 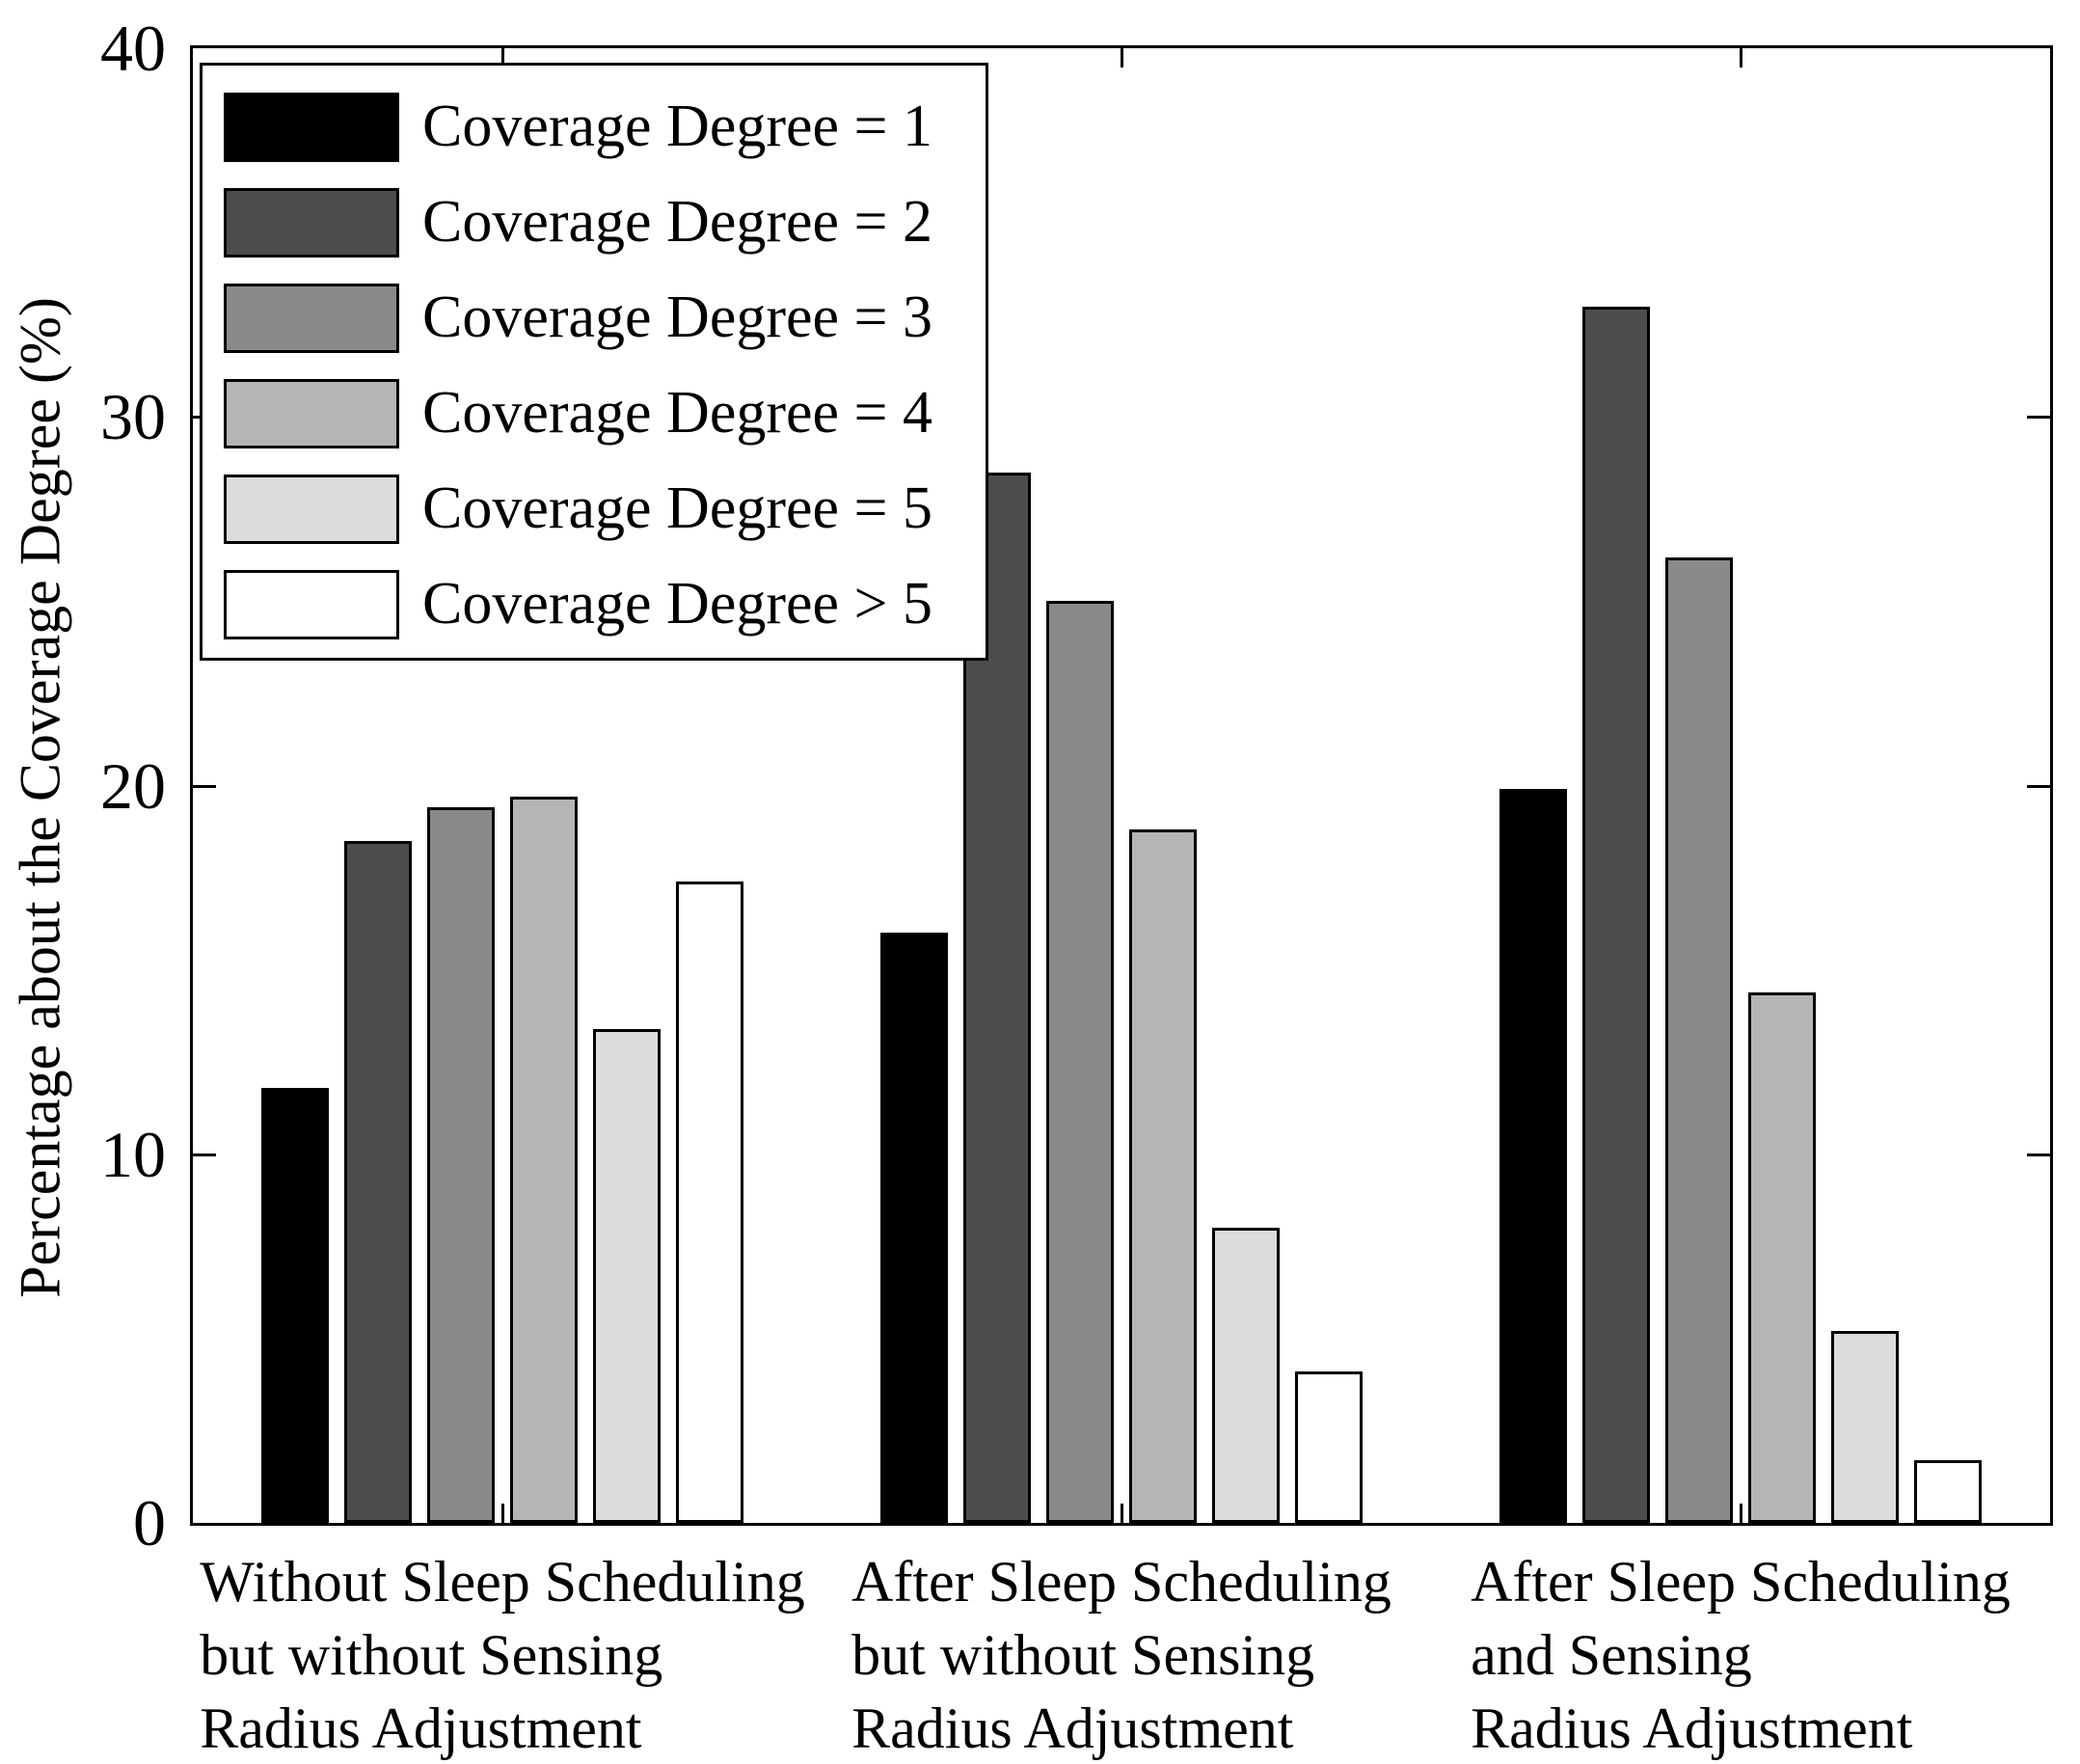 I want to click on y-tick-label: 30, so click(x=133, y=416).